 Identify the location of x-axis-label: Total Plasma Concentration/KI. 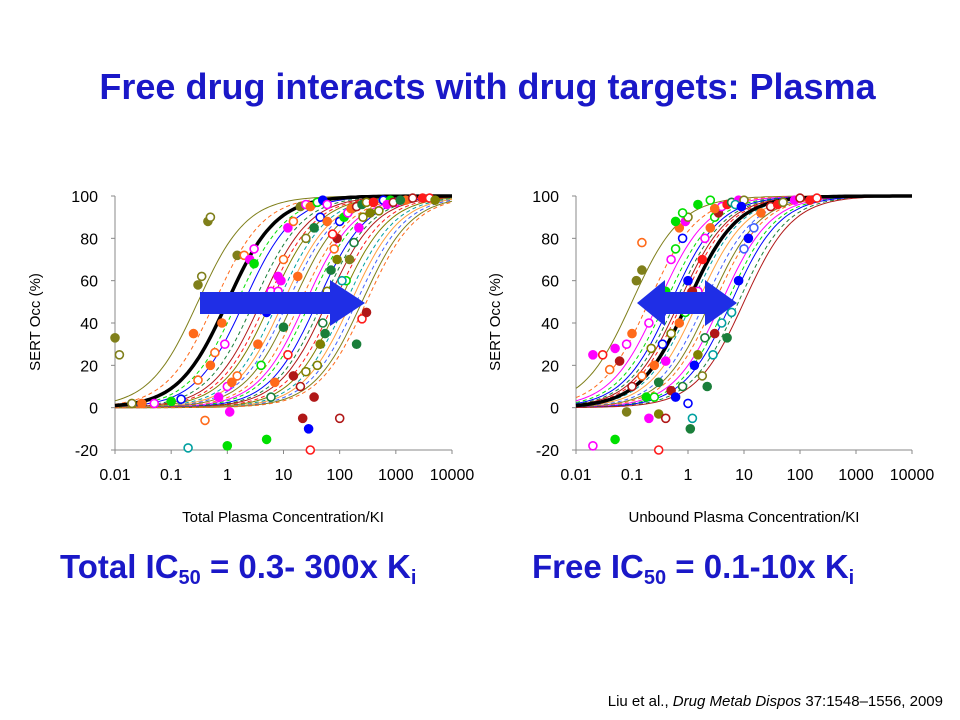
(283, 517).